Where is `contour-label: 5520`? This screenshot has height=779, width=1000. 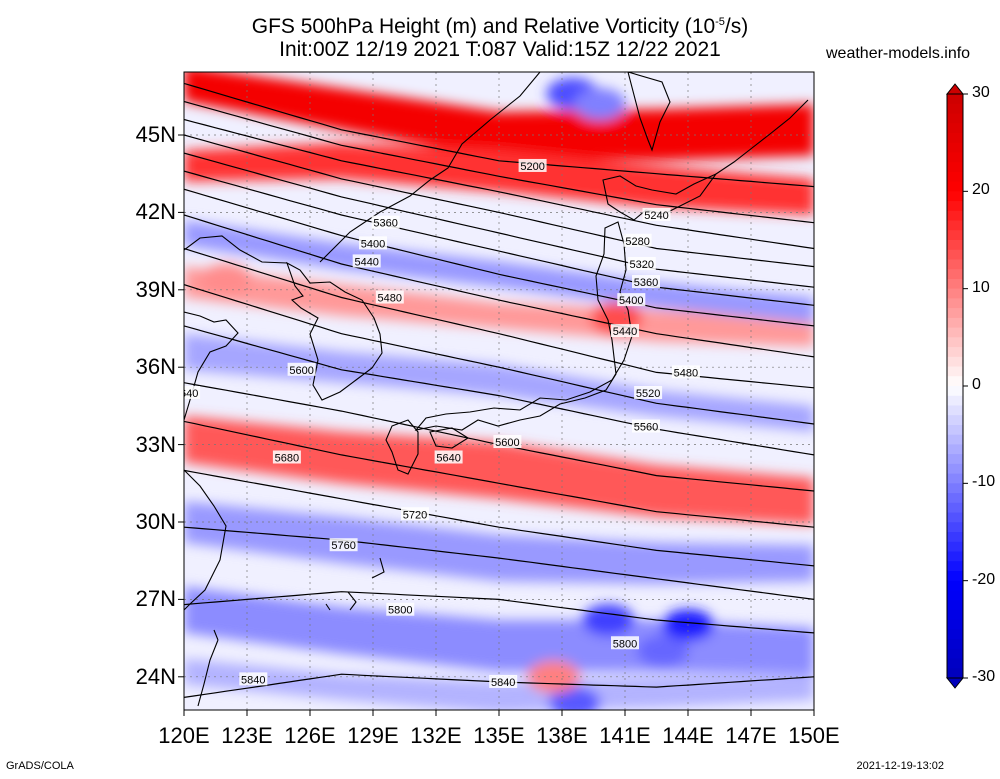 contour-label: 5520 is located at coordinates (648, 394).